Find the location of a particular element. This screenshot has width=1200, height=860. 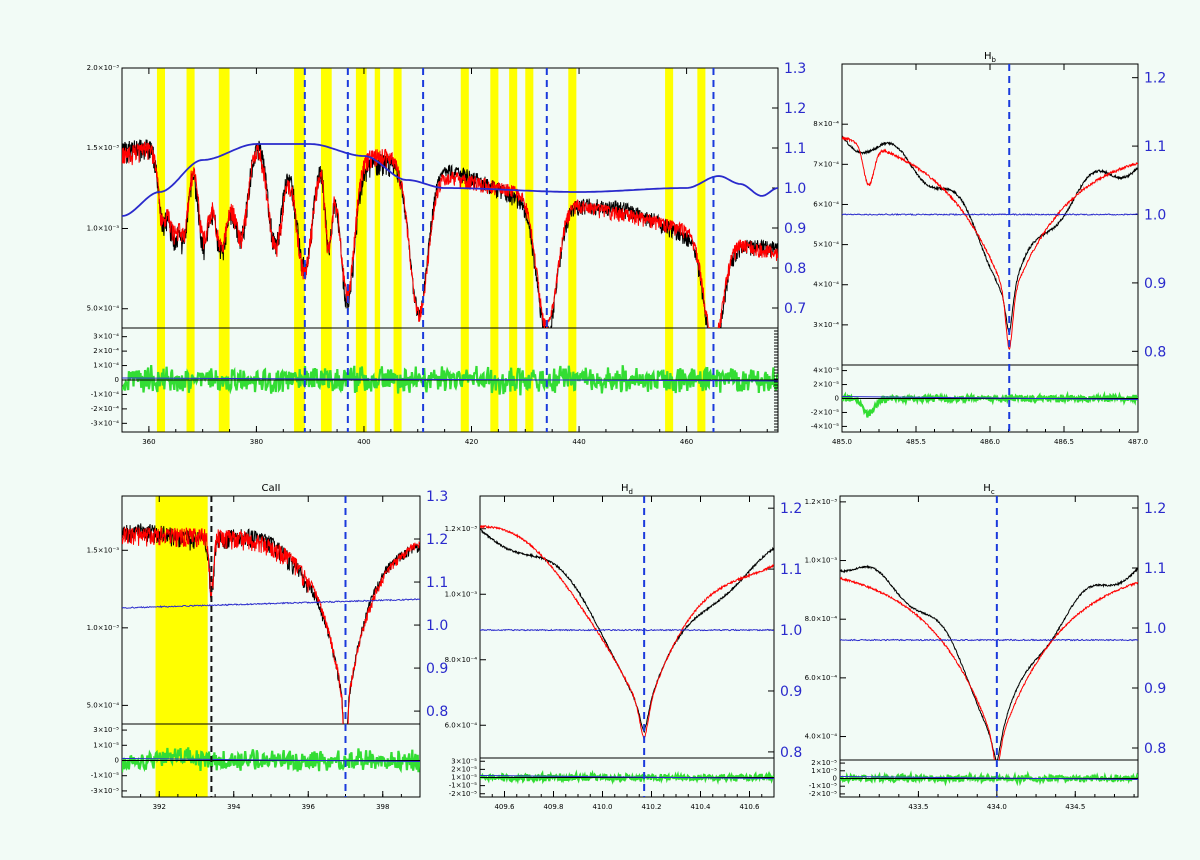

residual-line is located at coordinates (271, 760).